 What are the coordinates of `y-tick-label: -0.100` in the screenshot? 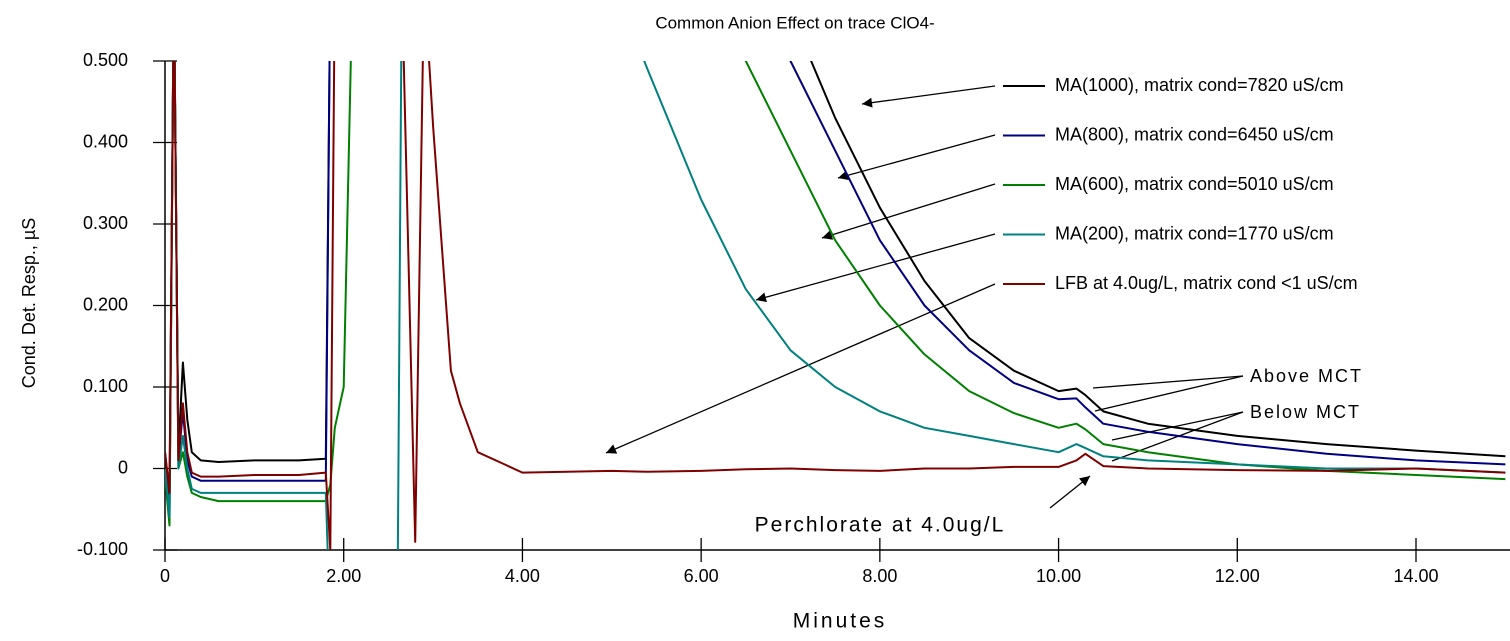 It's located at (102, 549).